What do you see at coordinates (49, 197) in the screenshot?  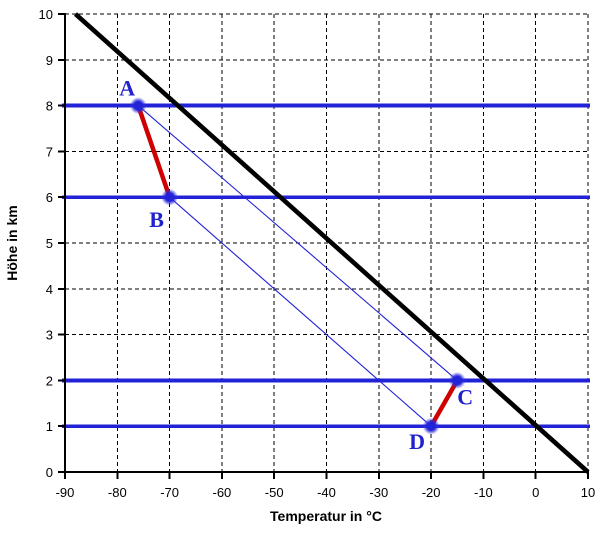 I see `y-tick-label: 6` at bounding box center [49, 197].